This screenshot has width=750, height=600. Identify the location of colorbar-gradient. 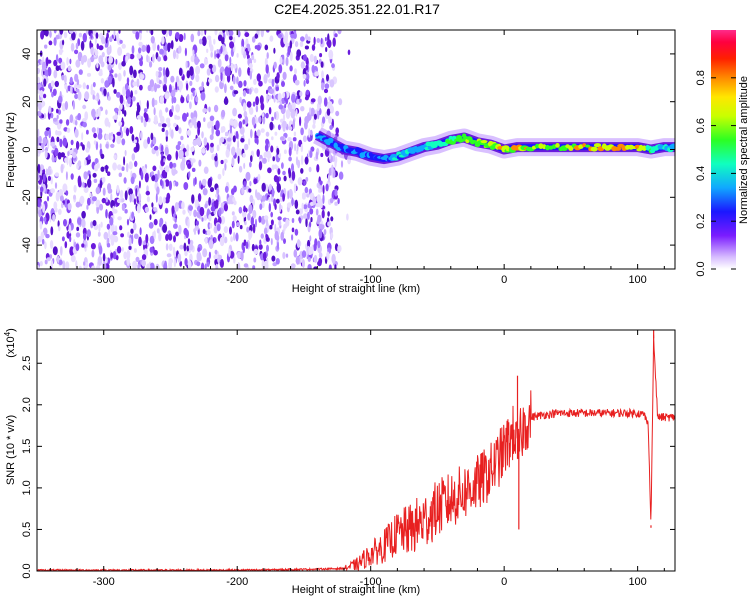
(723, 149).